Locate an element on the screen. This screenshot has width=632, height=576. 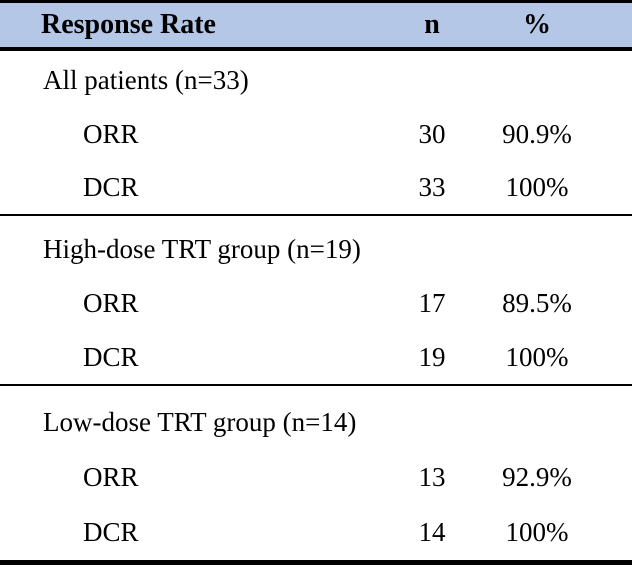
group-row-high-dose: High-dose TRT group (n=19) is located at coordinates (316, 249).